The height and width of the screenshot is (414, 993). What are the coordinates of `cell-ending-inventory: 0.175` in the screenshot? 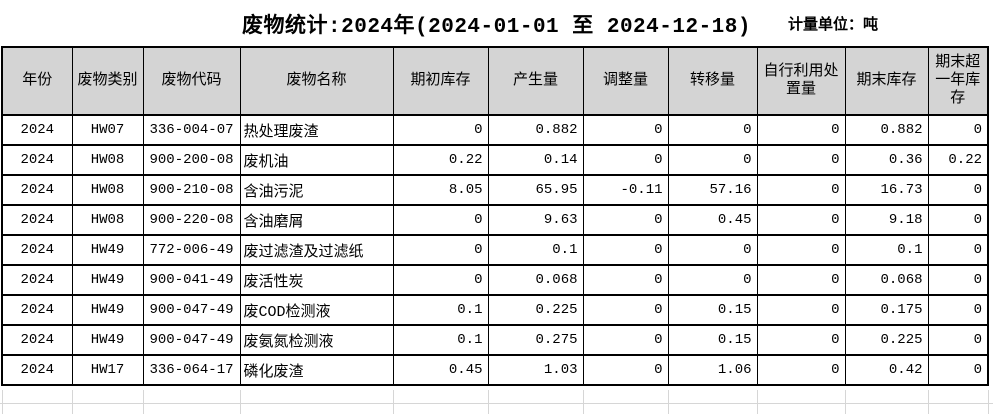 It's located at (886, 310).